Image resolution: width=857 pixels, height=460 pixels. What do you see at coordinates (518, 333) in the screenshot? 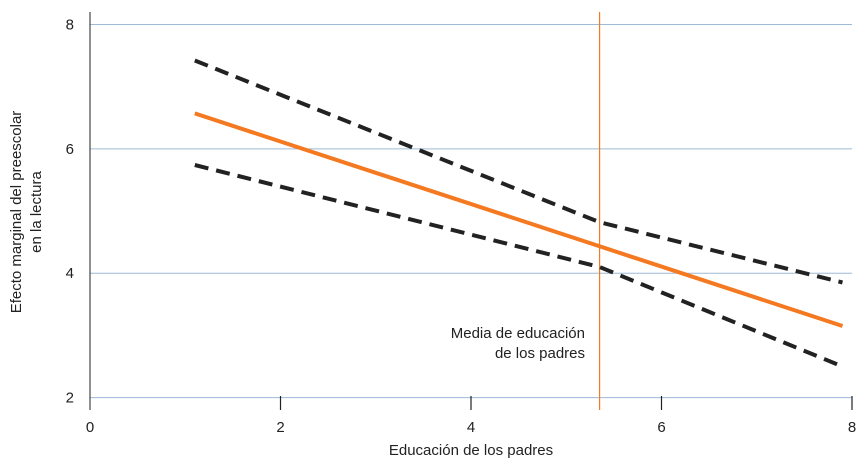
I see `annotation-line-1: Media de educación` at bounding box center [518, 333].